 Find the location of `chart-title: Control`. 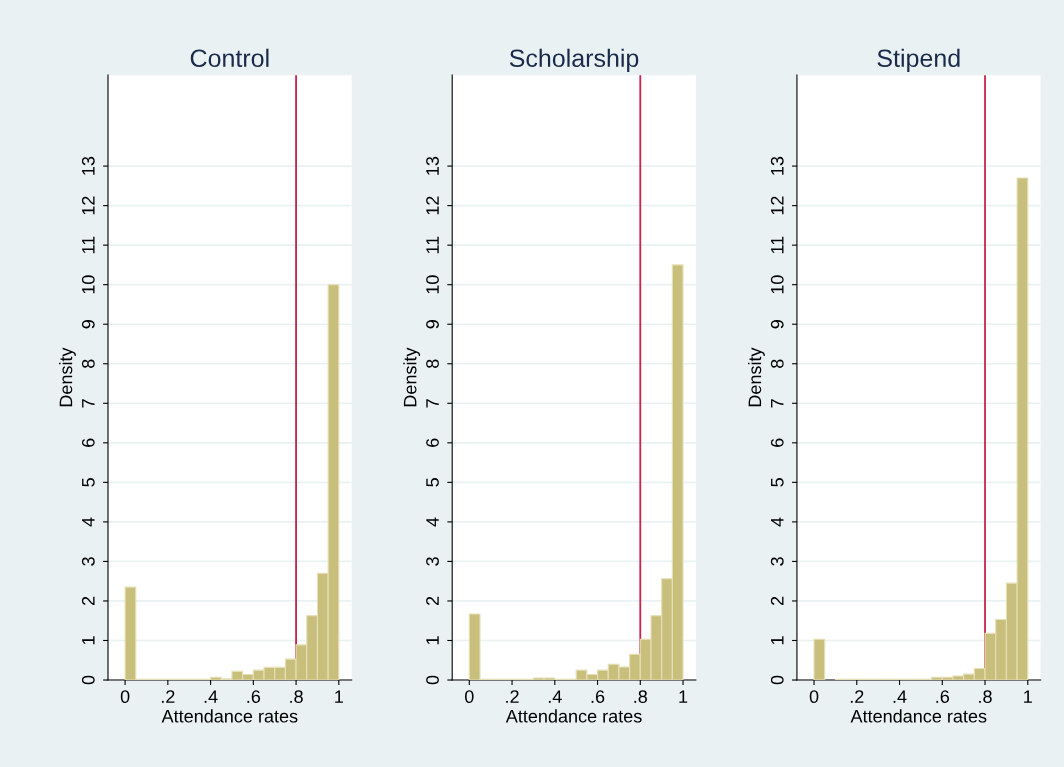

chart-title: Control is located at coordinates (229, 58).